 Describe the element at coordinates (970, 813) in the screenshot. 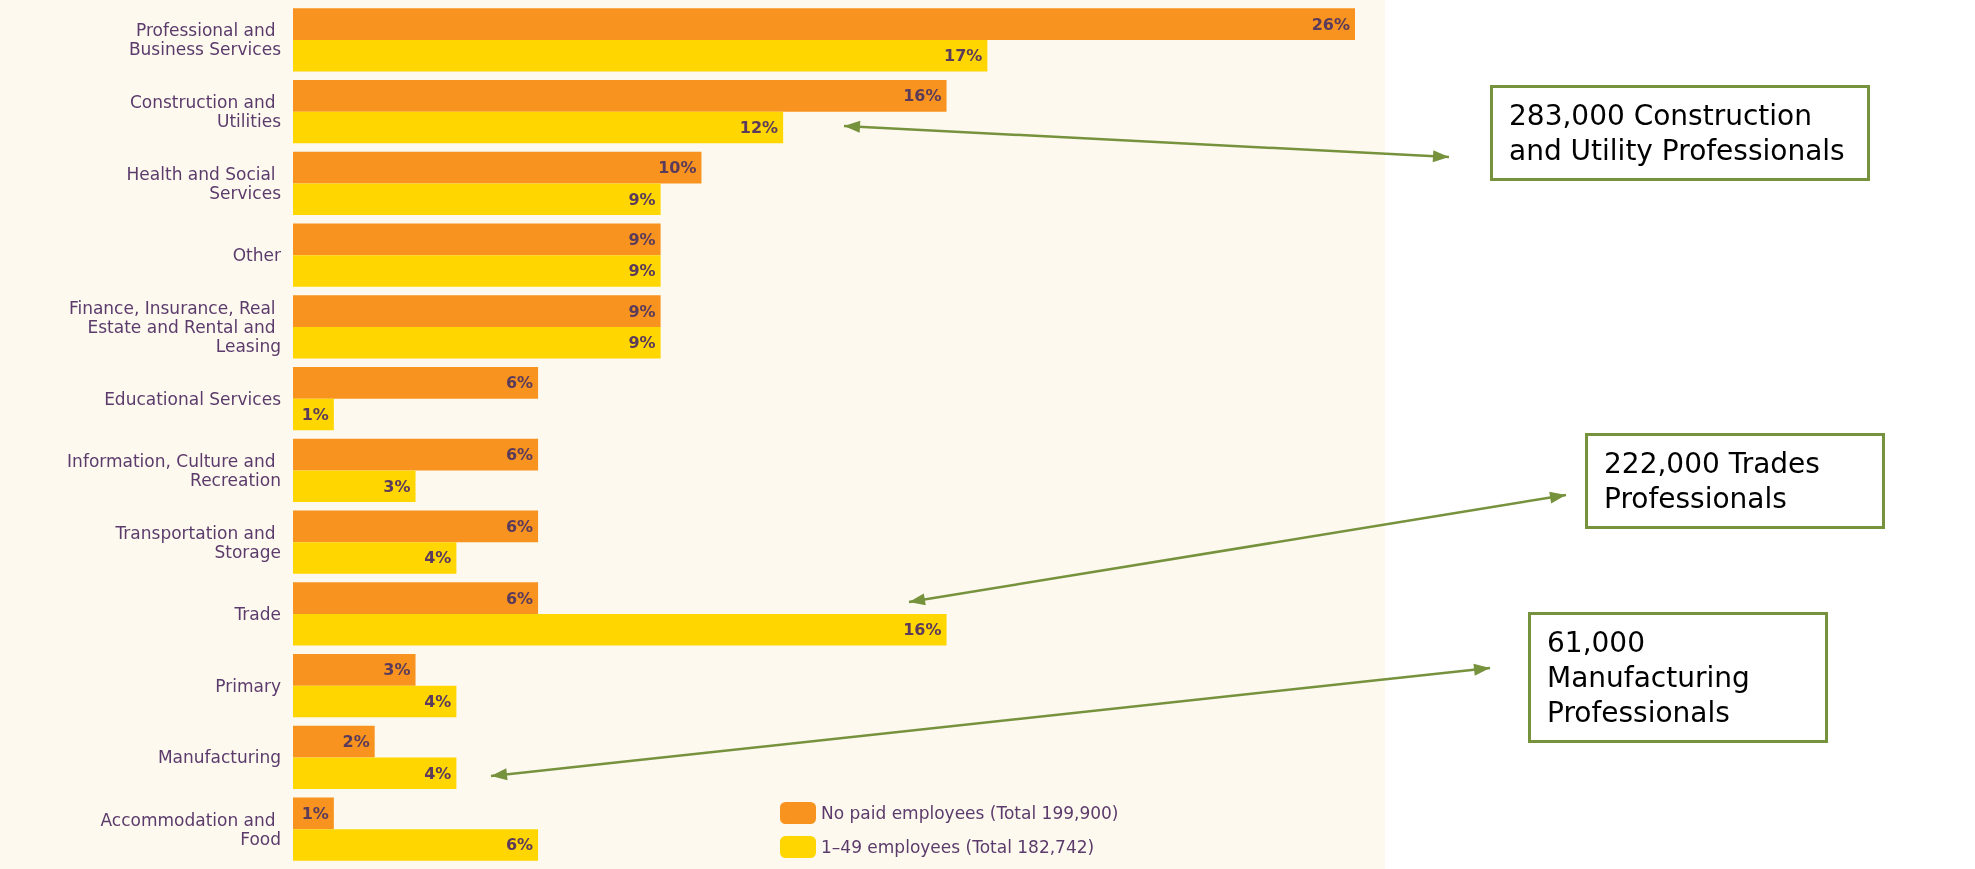

I see `legend-label: No paid employees (Total 199,900)` at that location.